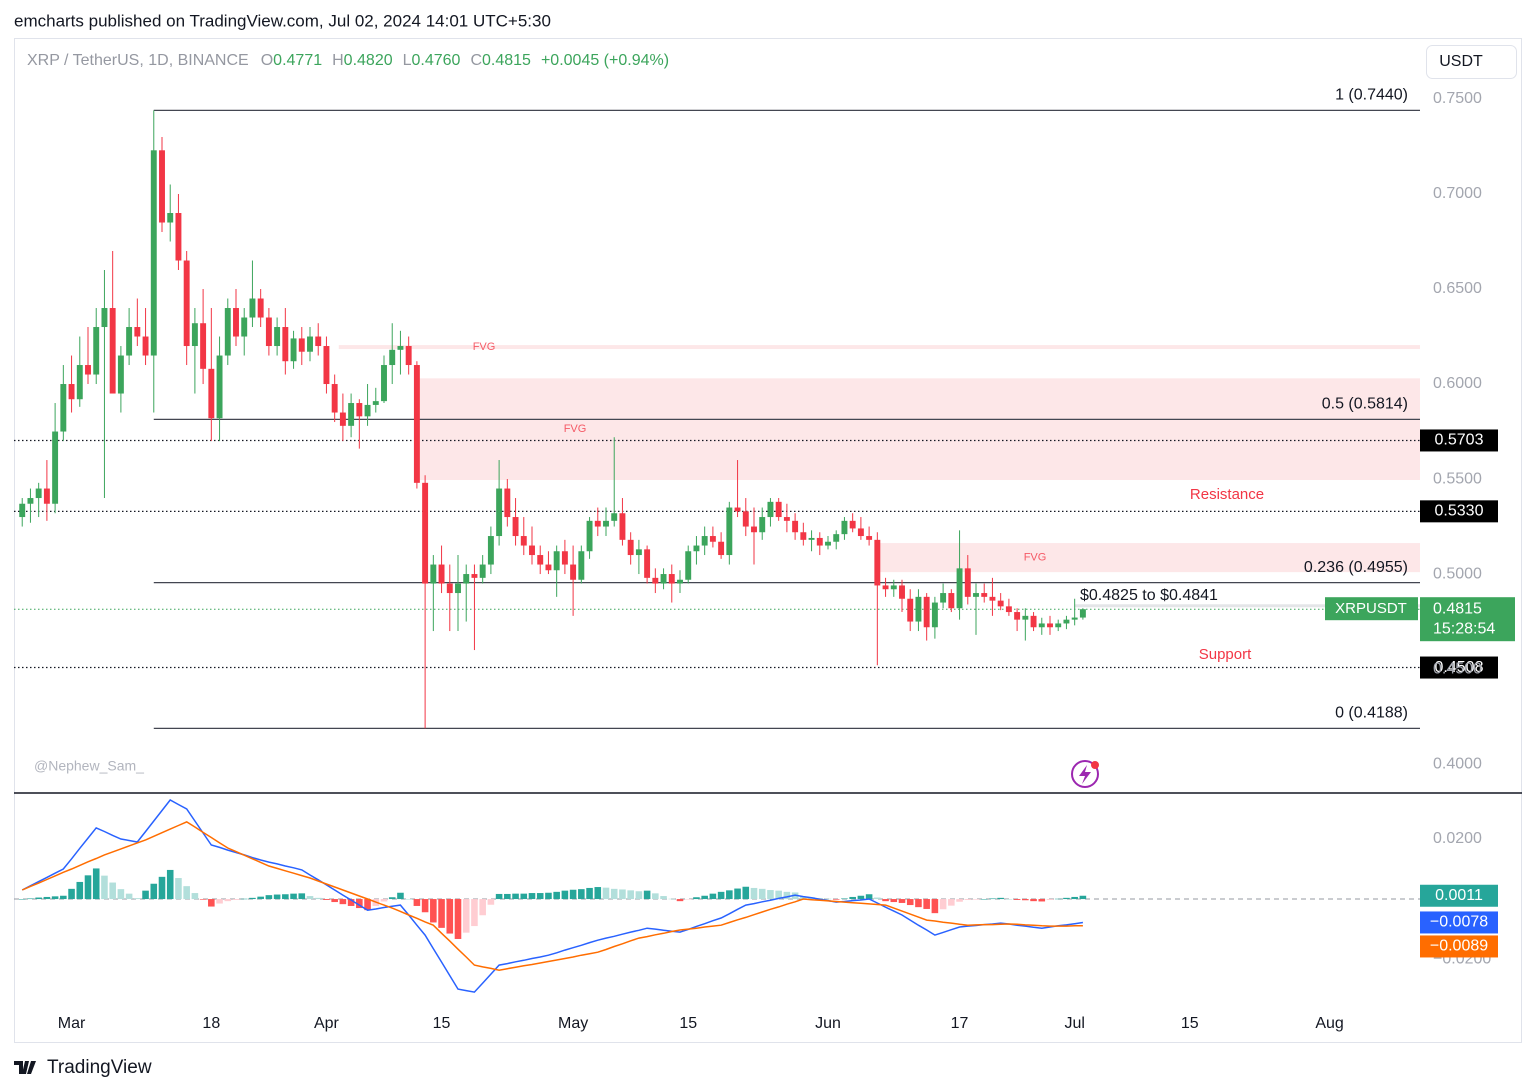 The image size is (1536, 1092). I want to click on alert-icon, so click(1085, 774).